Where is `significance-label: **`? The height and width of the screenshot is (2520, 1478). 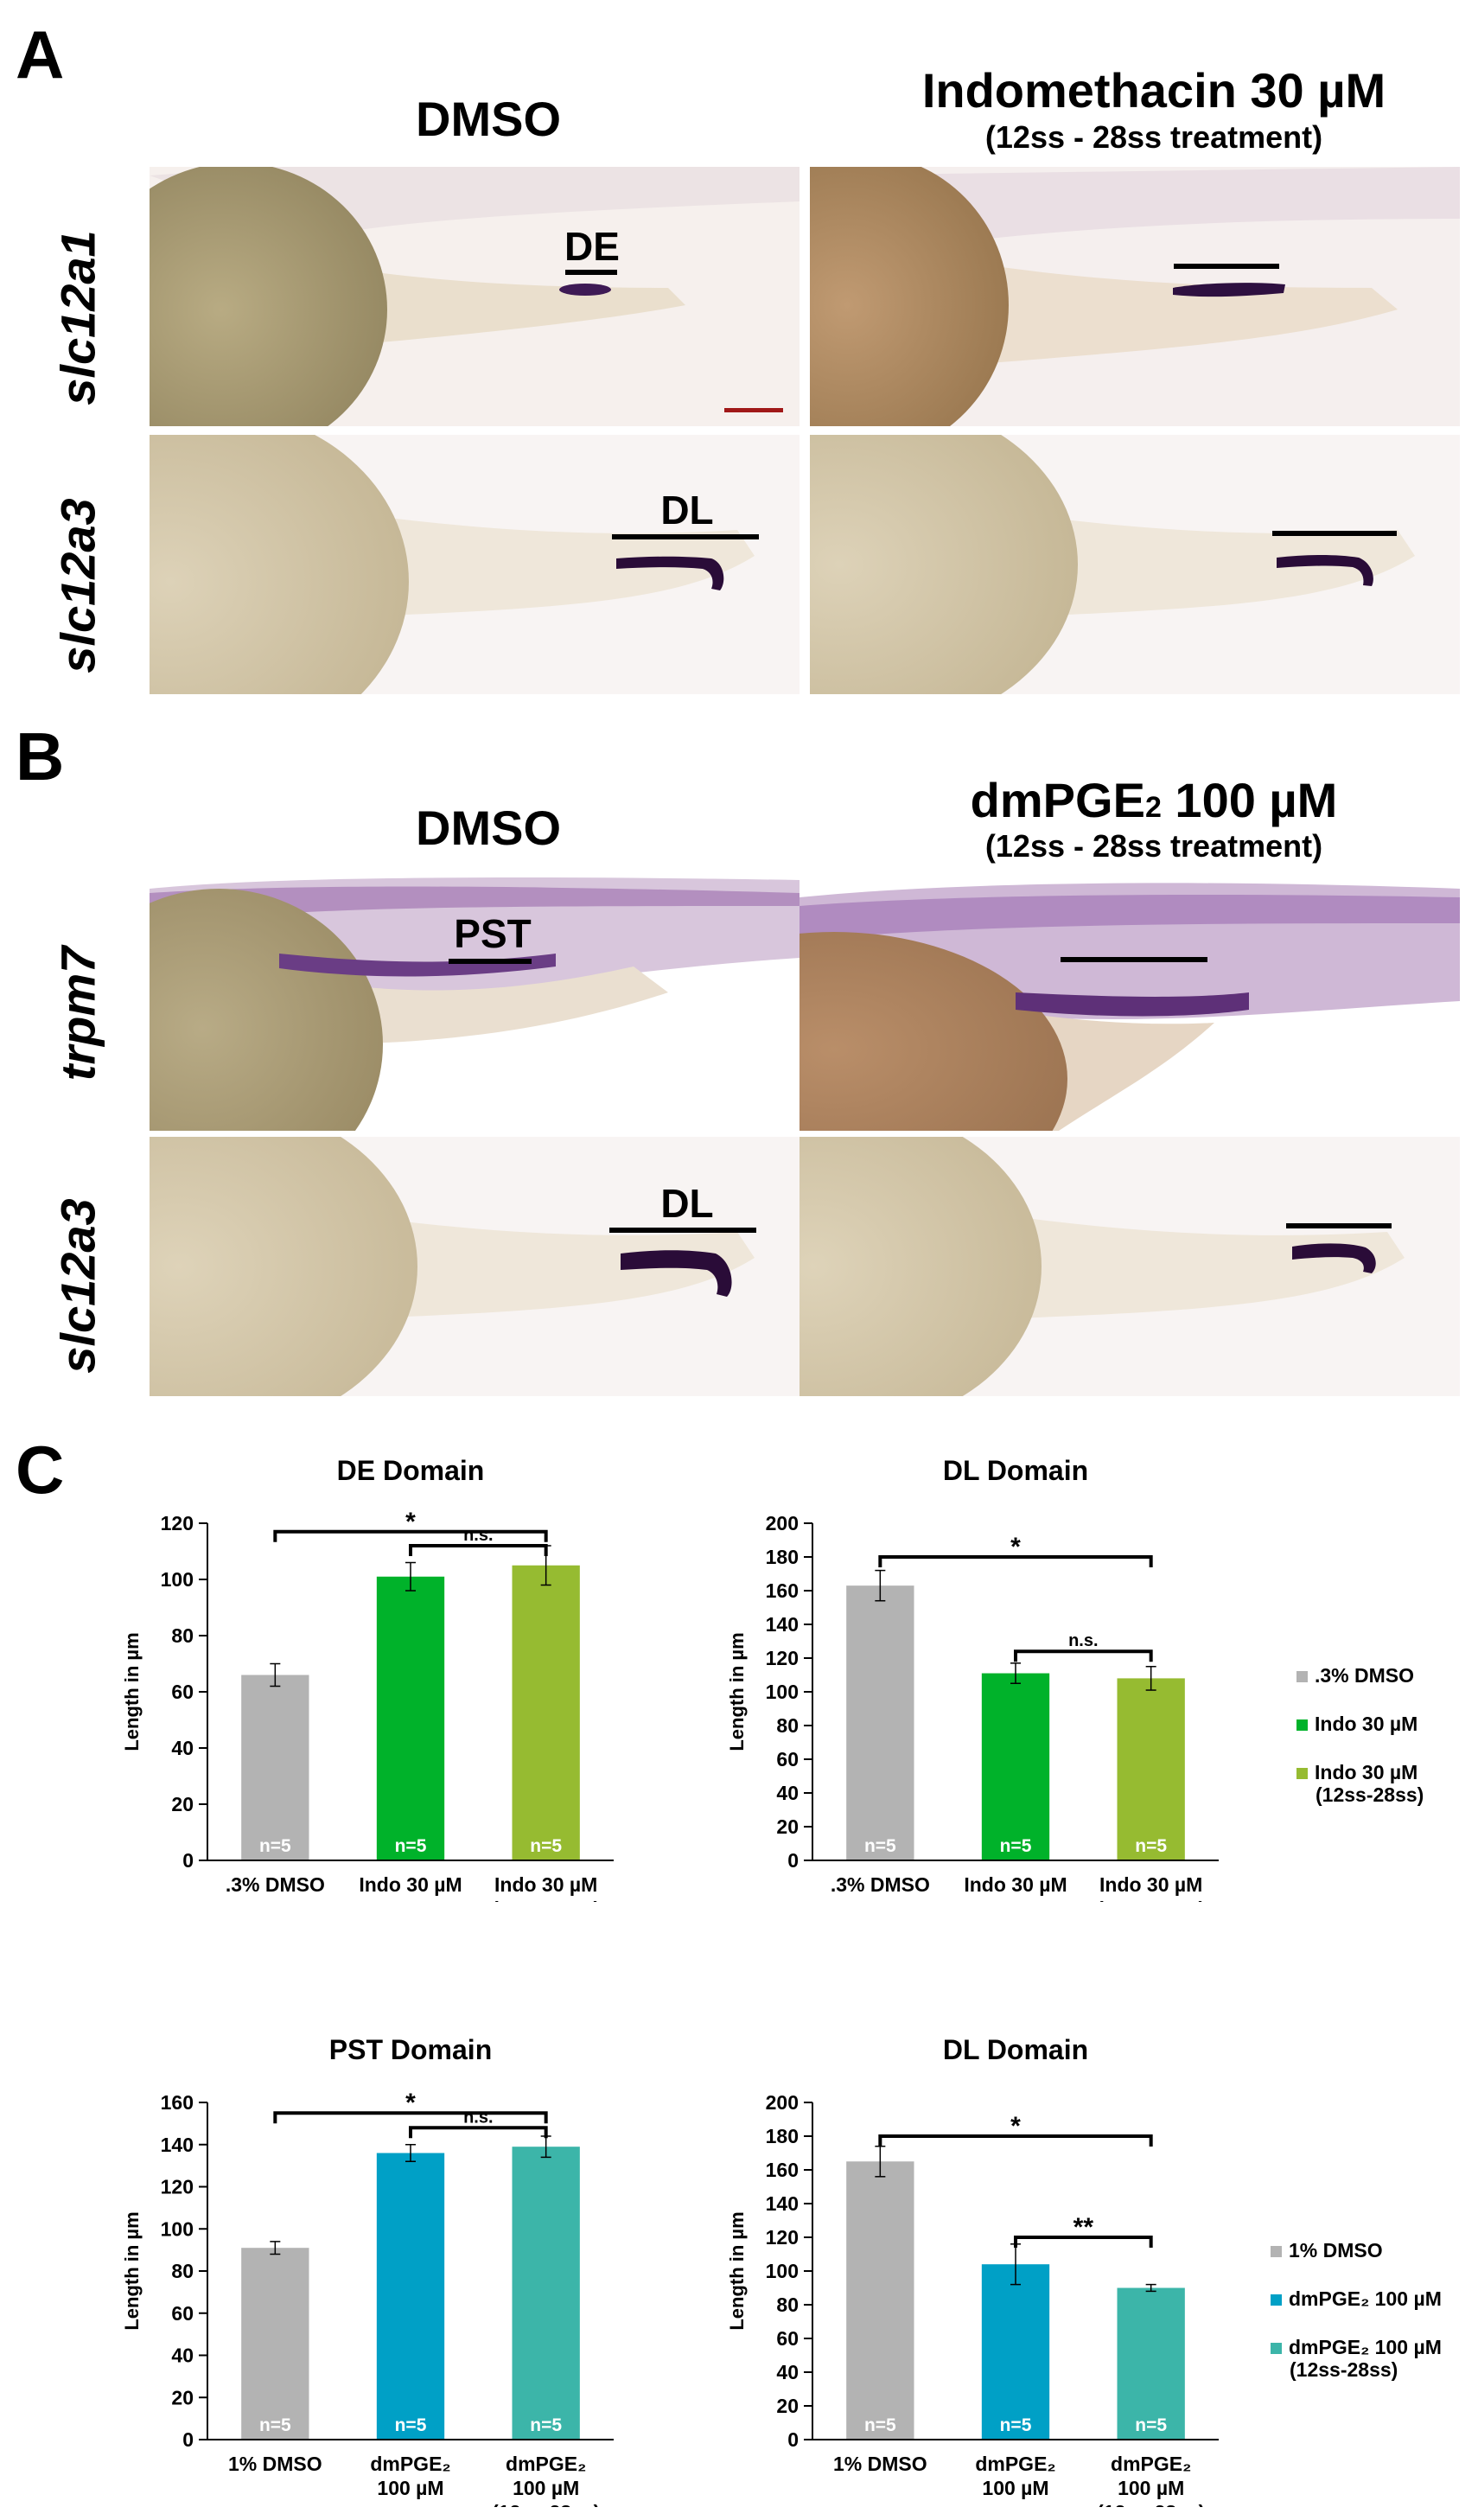 significance-label: ** is located at coordinates (1083, 2227).